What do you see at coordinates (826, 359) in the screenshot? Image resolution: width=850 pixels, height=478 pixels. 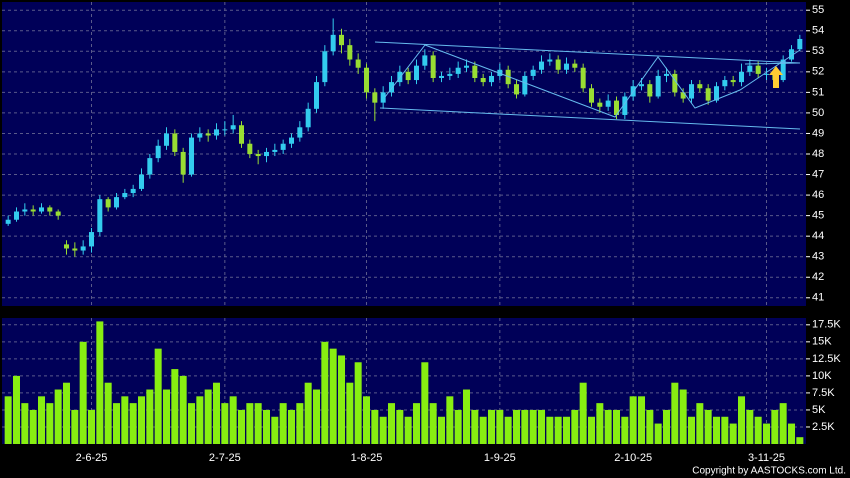 I see `y-tick-label: 12.5K` at bounding box center [826, 359].